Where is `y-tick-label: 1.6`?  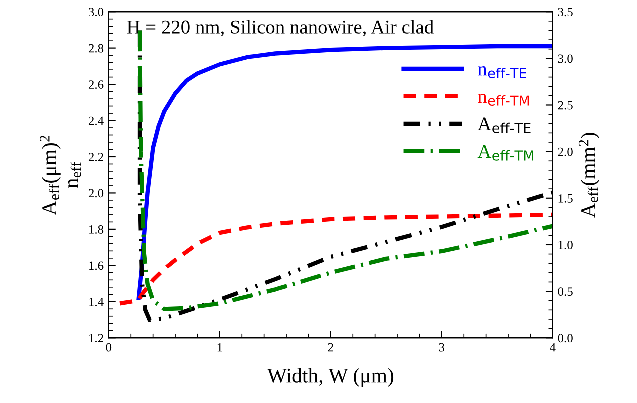 y-tick-label: 1.6 is located at coordinates (97, 266).